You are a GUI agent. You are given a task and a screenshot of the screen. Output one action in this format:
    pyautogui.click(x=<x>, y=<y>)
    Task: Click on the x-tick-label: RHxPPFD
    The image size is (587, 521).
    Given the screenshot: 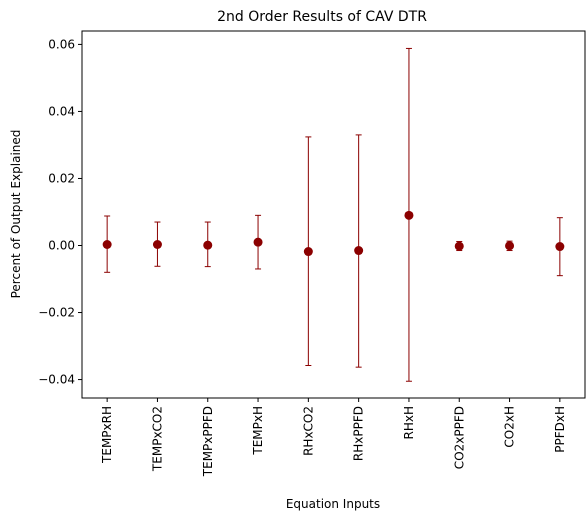 What is the action you would take?
    pyautogui.click(x=359, y=433)
    